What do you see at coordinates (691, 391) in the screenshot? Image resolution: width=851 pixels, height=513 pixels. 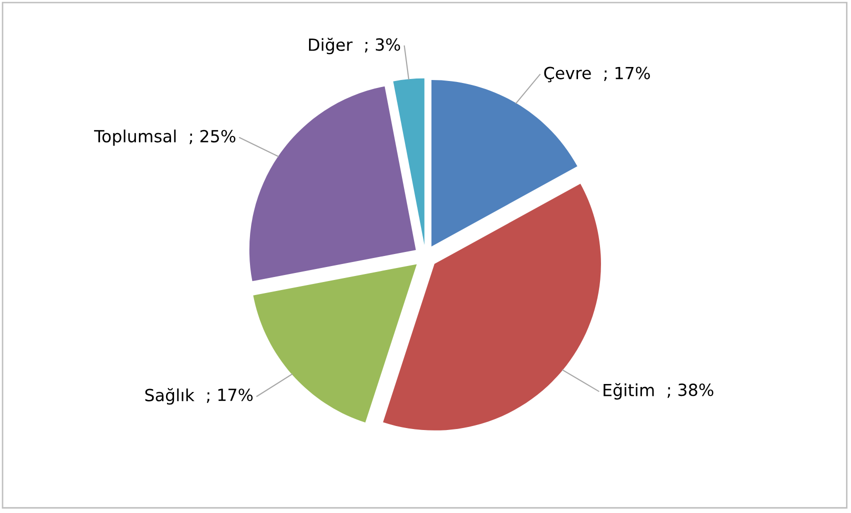 I see `data-label: ; 38%` at bounding box center [691, 391].